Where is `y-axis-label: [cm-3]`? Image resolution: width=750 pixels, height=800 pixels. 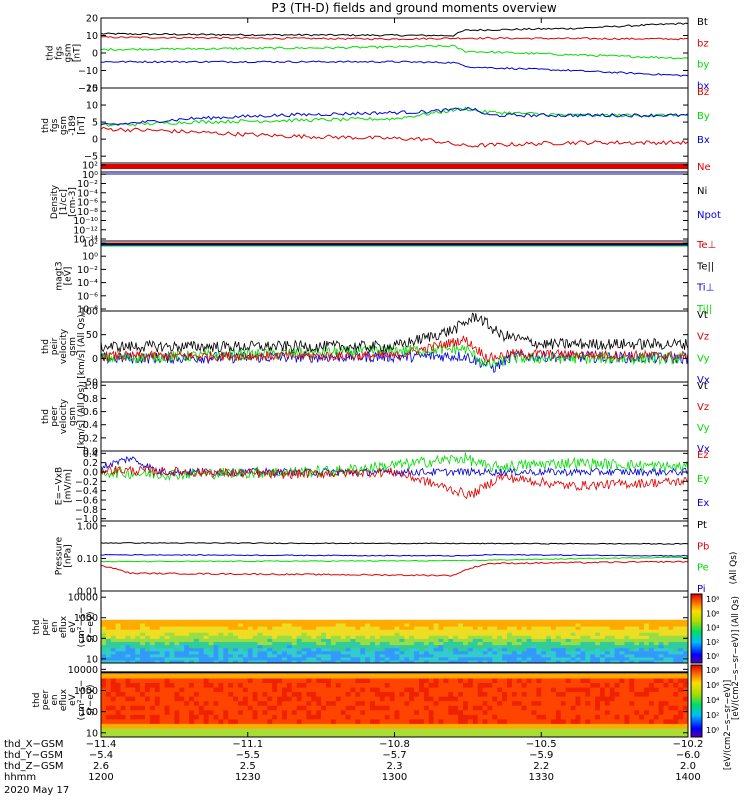
y-axis-label: [cm-3] is located at coordinates (73, 202).